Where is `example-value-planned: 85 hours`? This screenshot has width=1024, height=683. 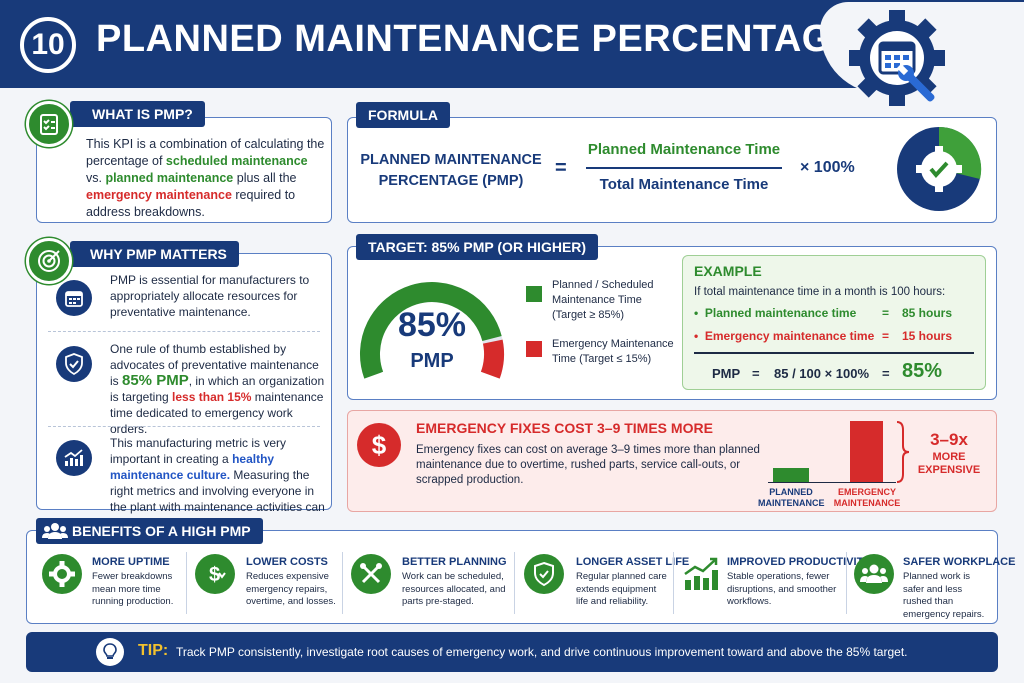
example-value-planned: 85 hours is located at coordinates (927, 313).